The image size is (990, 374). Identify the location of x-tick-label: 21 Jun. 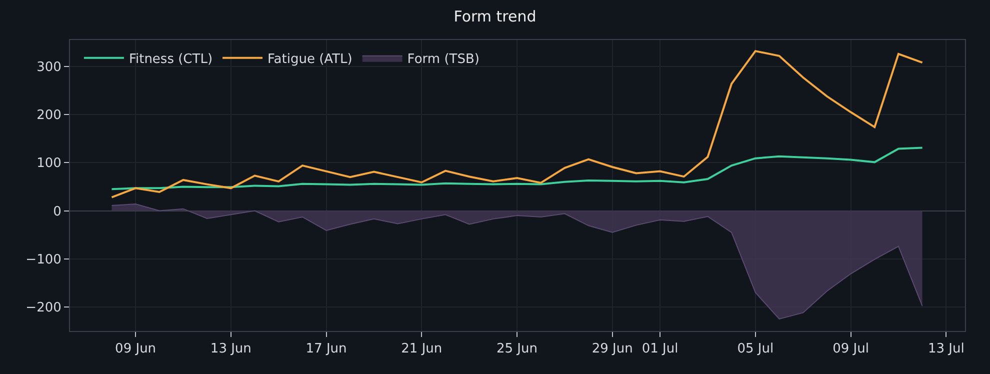
(421, 349).